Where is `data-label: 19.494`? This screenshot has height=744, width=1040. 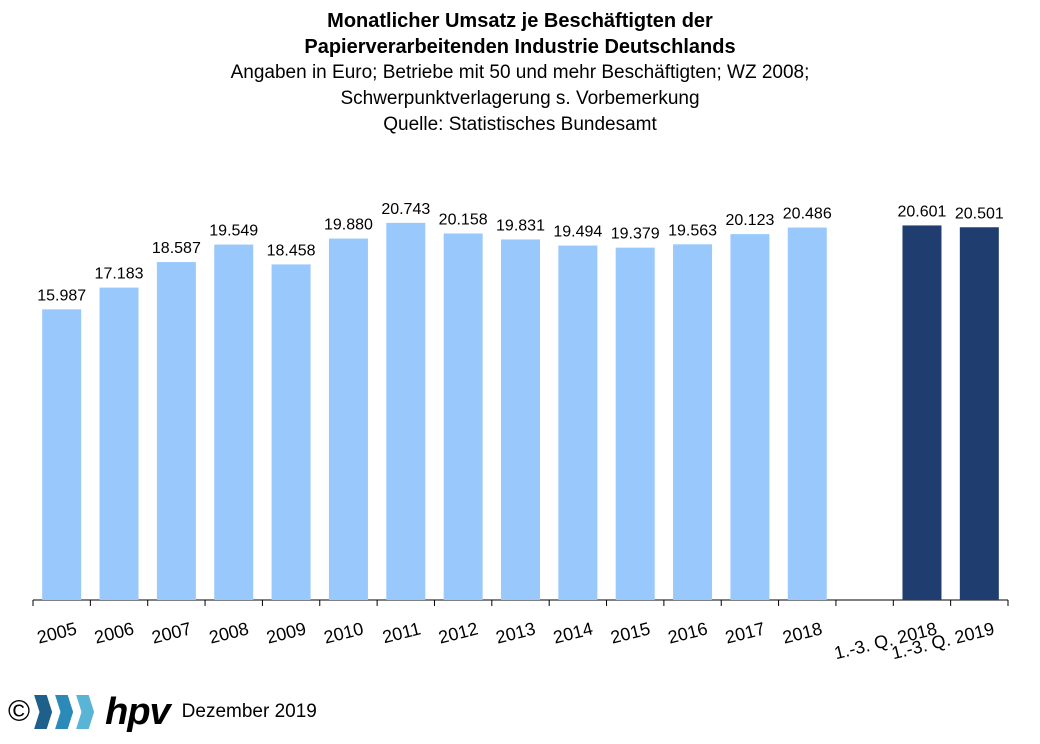
data-label: 19.494 is located at coordinates (577, 232).